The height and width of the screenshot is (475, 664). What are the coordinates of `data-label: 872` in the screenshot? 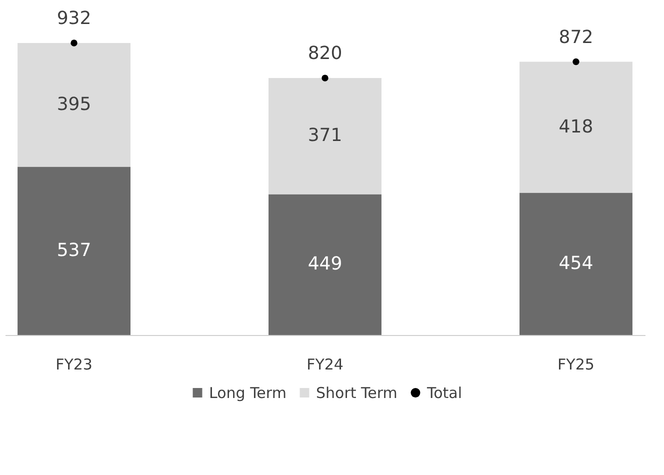 It's located at (576, 37).